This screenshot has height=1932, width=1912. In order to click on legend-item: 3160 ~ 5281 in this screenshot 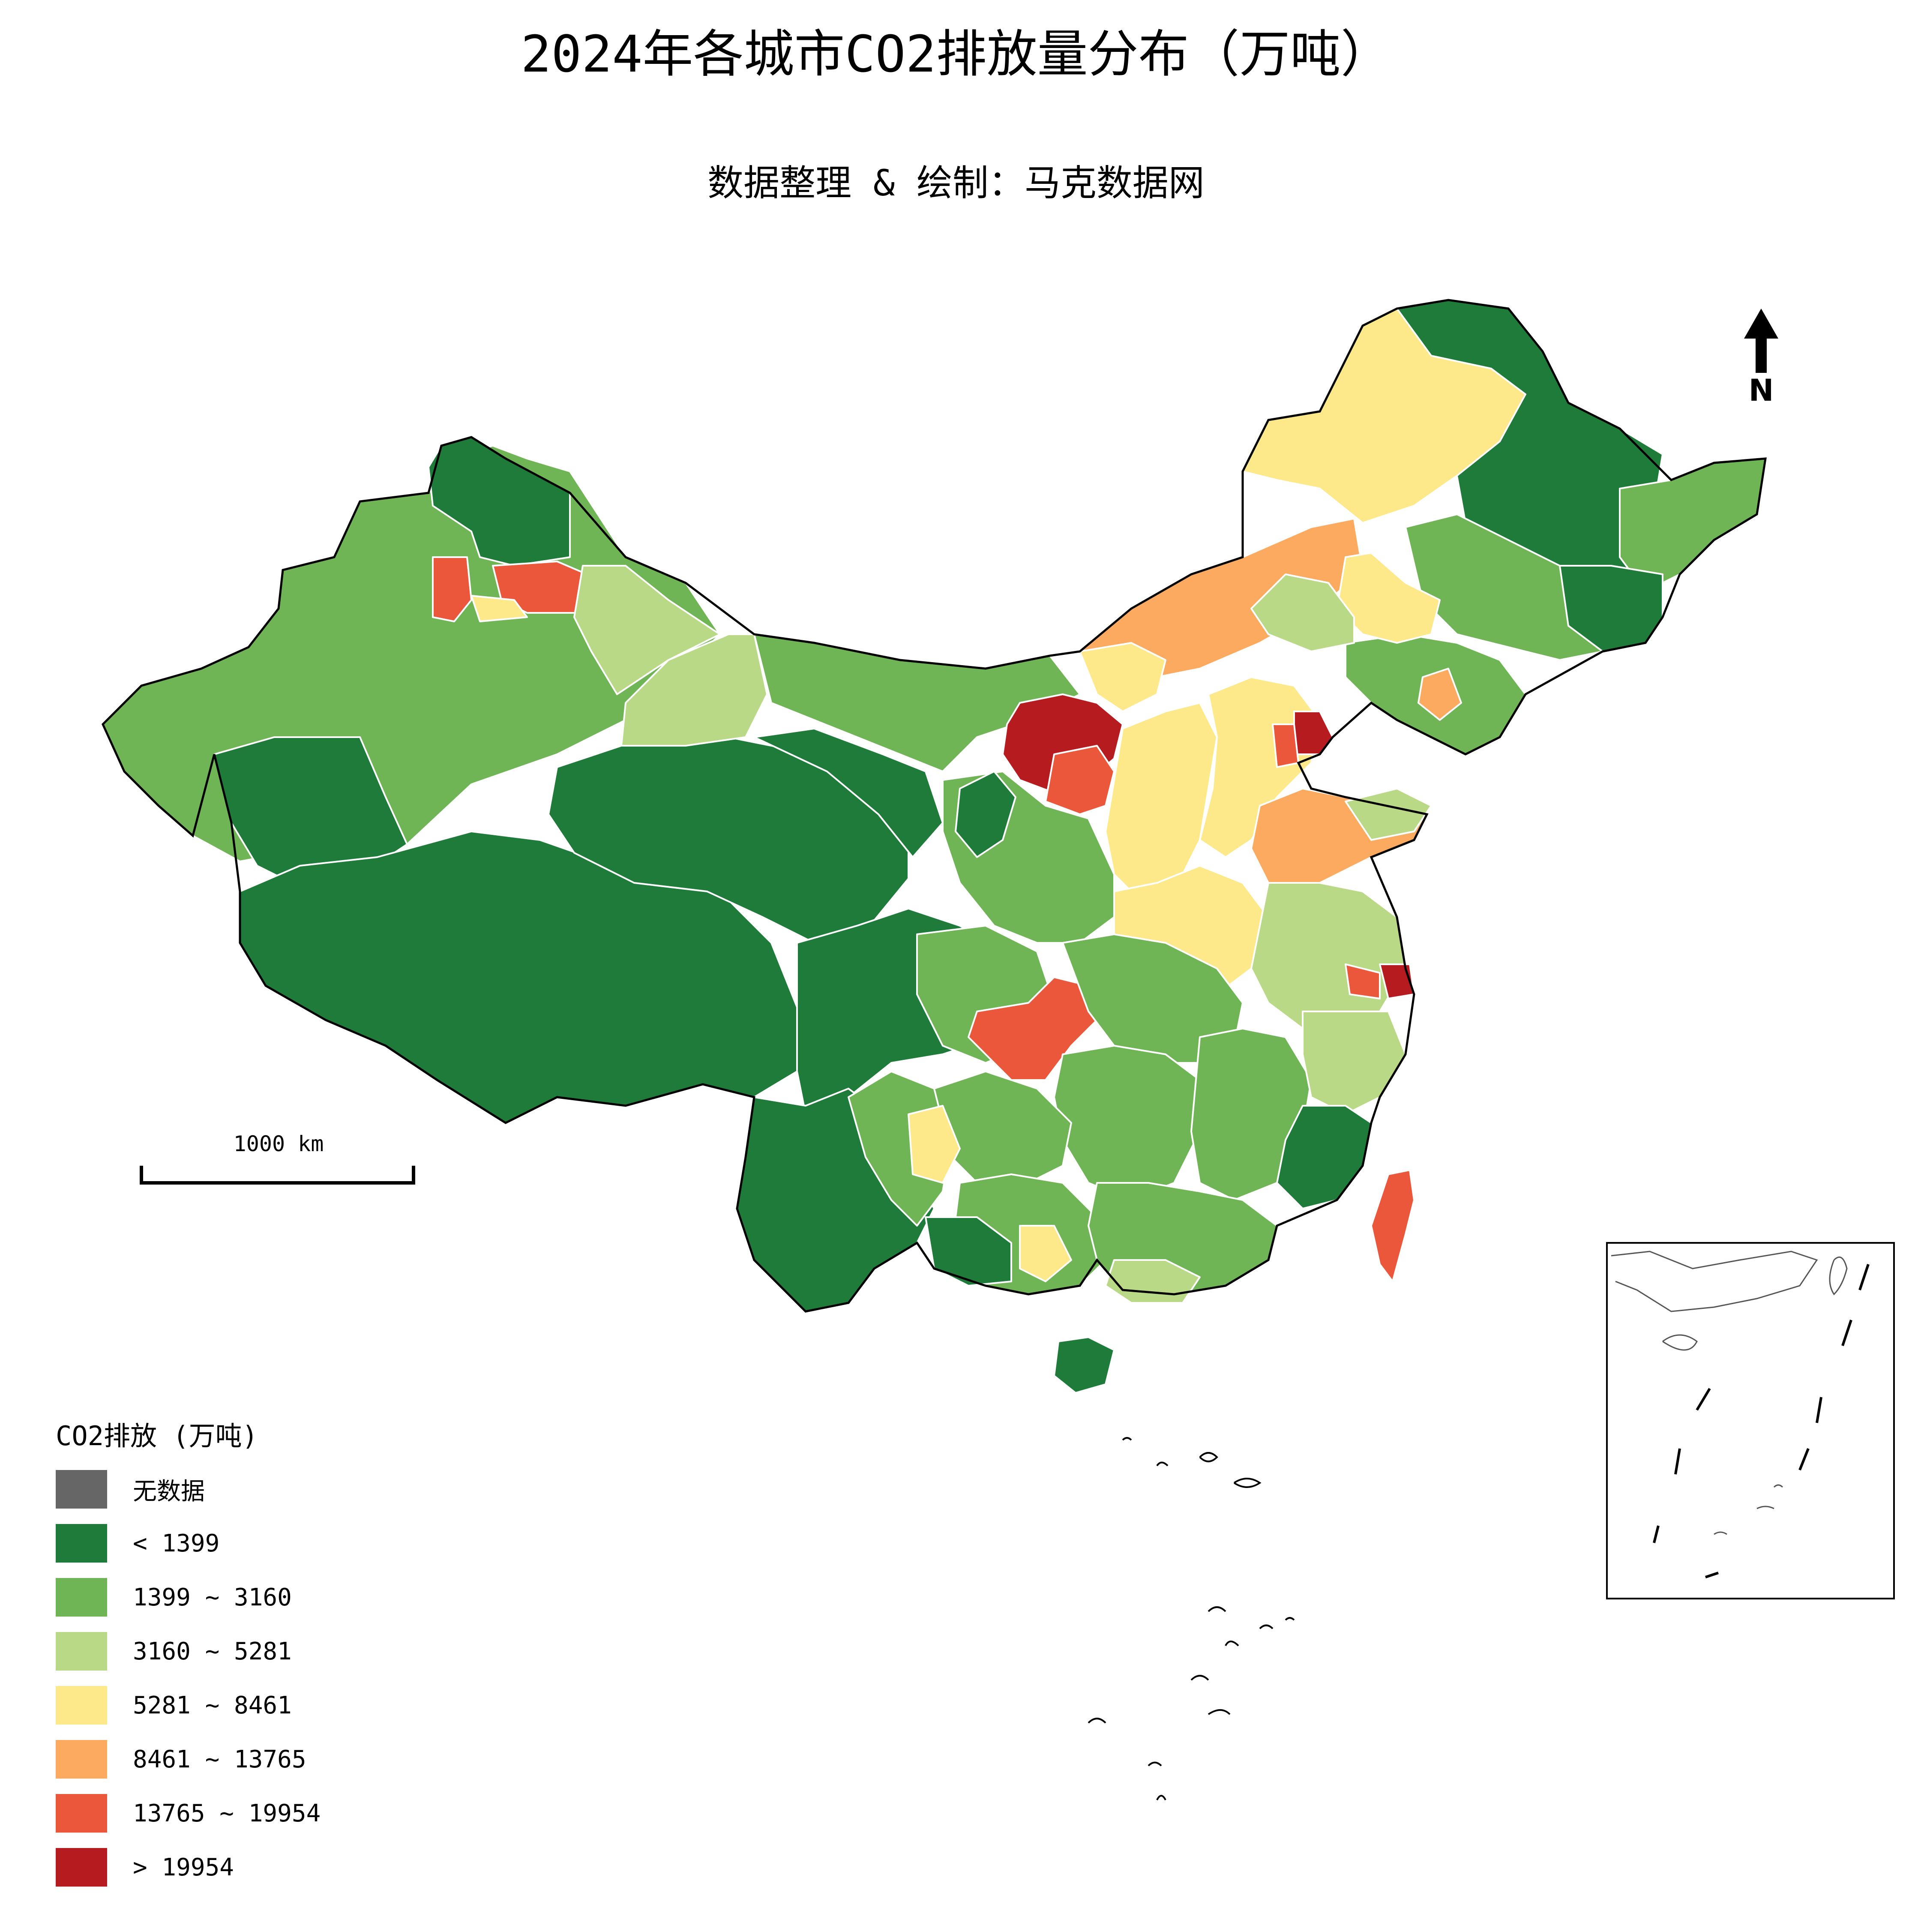, I will do `click(188, 1651)`.